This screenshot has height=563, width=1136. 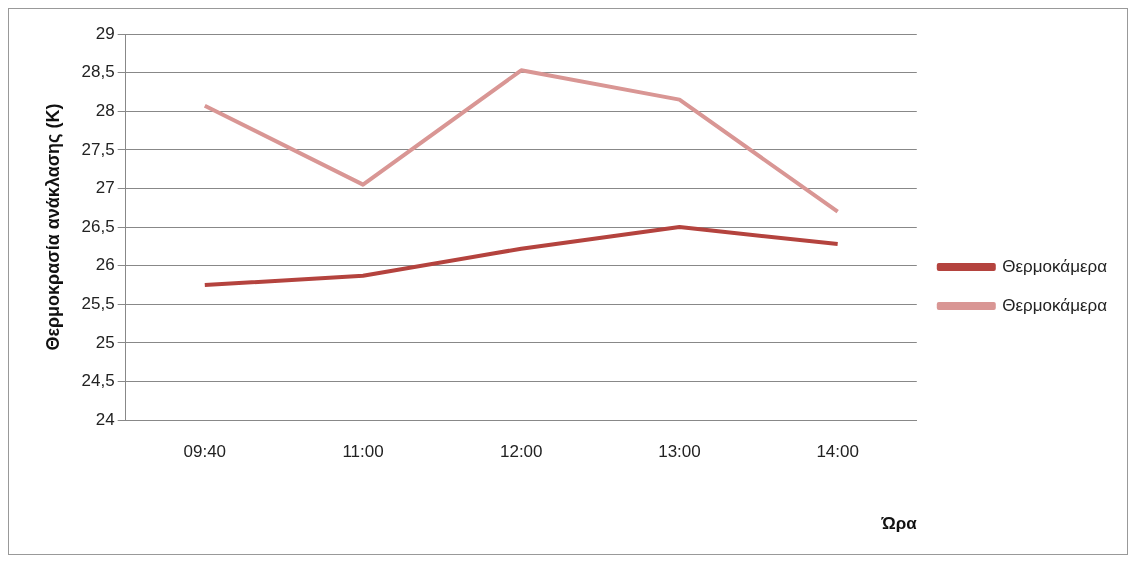 What do you see at coordinates (521, 452) in the screenshot?
I see `x-tick-label: 12:00` at bounding box center [521, 452].